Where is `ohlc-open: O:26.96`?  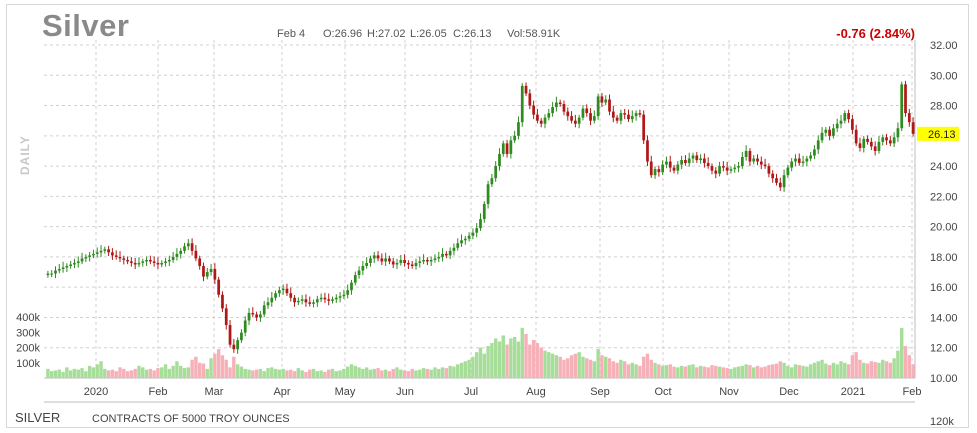 ohlc-open: O:26.96 is located at coordinates (343, 34).